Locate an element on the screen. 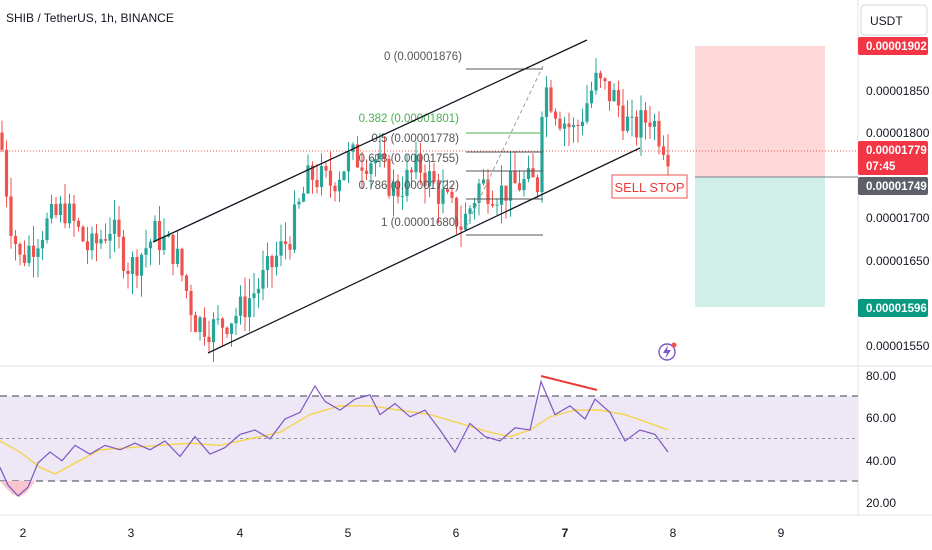 This screenshot has height=550, width=932. sell-stop-annotation: SELL STOP is located at coordinates (649, 186).